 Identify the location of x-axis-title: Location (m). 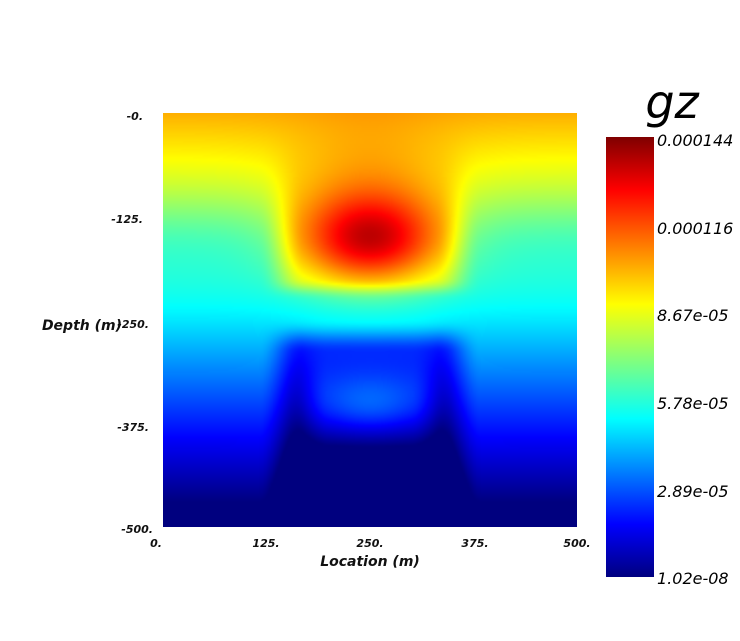
(370, 562).